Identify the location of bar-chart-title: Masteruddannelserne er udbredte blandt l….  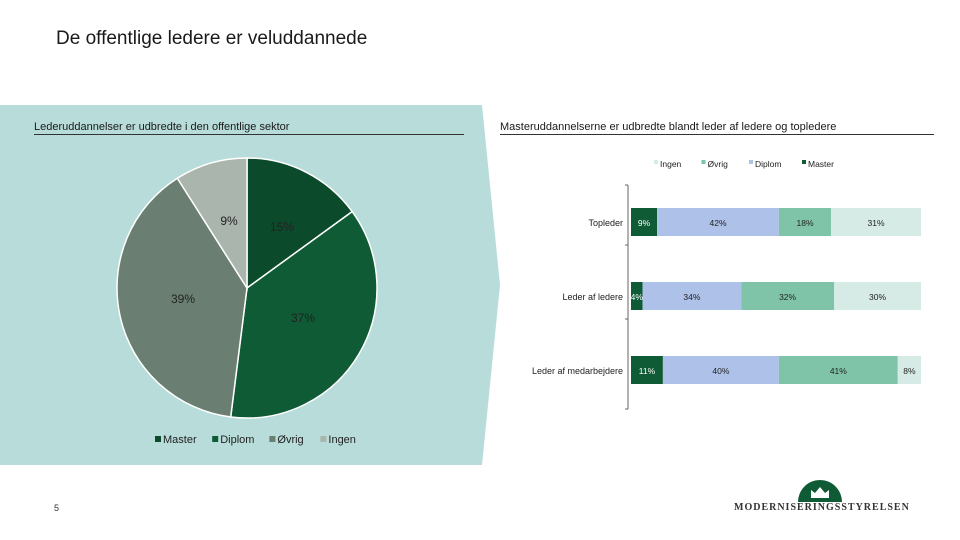
(668, 127).